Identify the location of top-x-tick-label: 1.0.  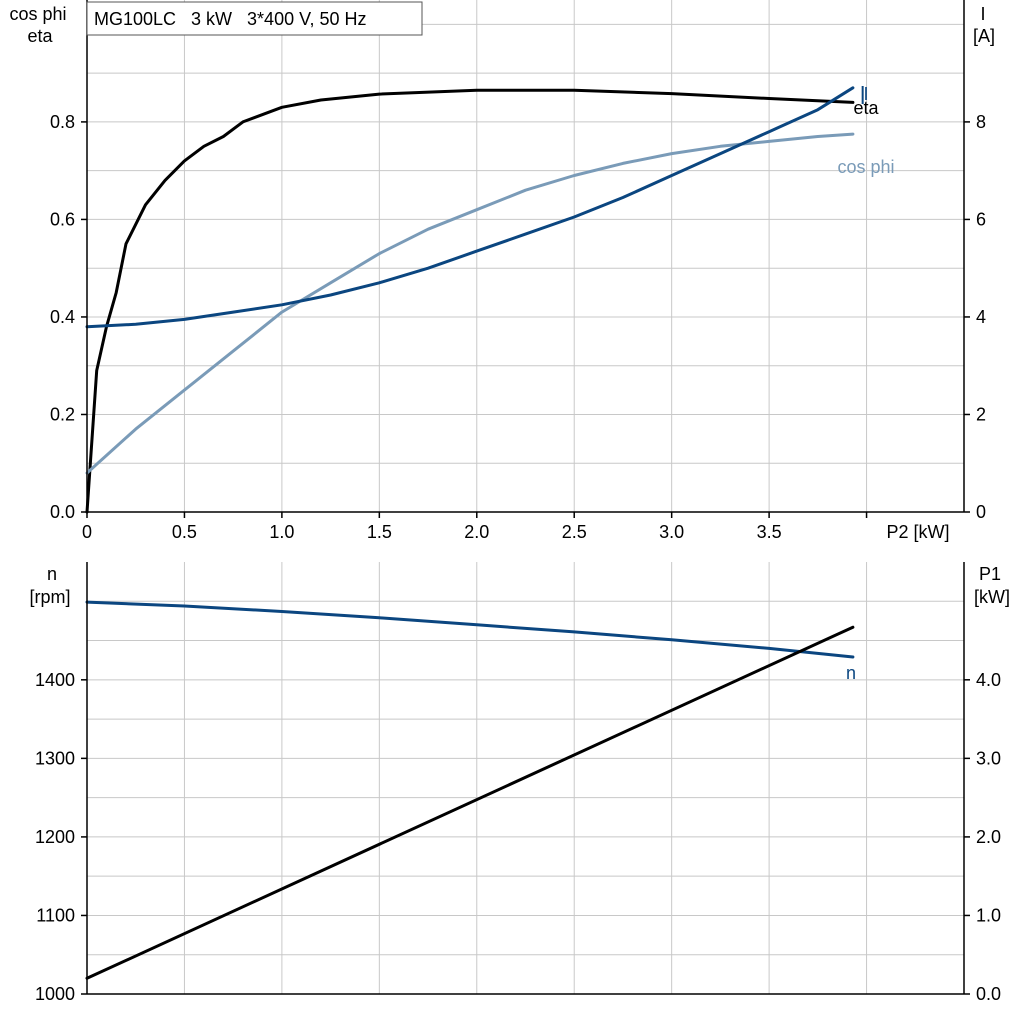
(281, 532).